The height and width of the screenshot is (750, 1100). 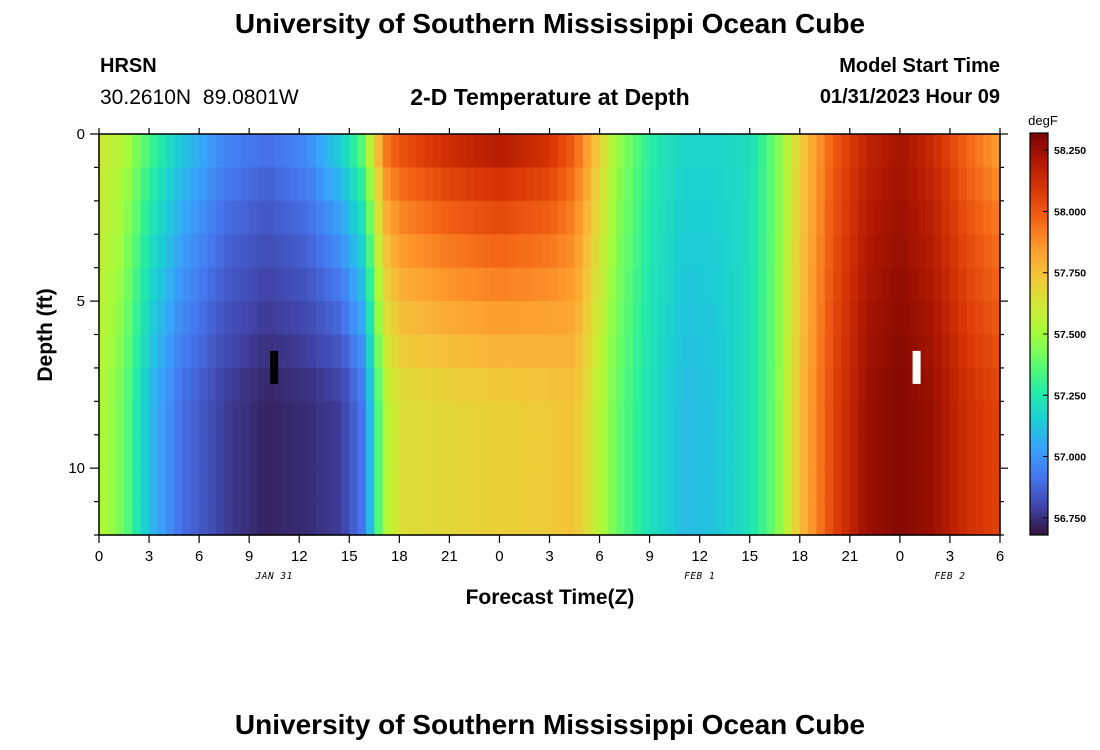 I want to click on y-axis-label: Depth (ft), so click(x=45, y=334).